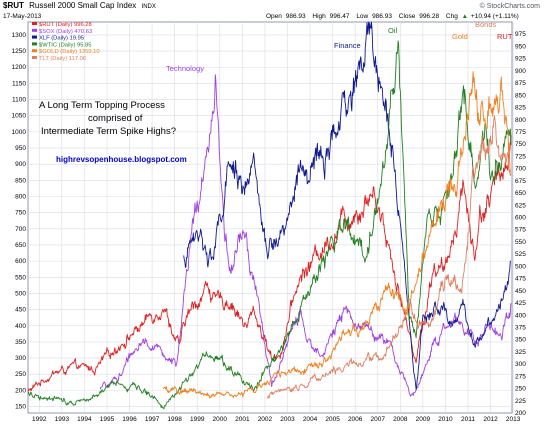 This screenshot has width=544, height=432. What do you see at coordinates (102, 105) in the screenshot?
I see `annotation-main-line1: A Long Term Topping Process` at bounding box center [102, 105].